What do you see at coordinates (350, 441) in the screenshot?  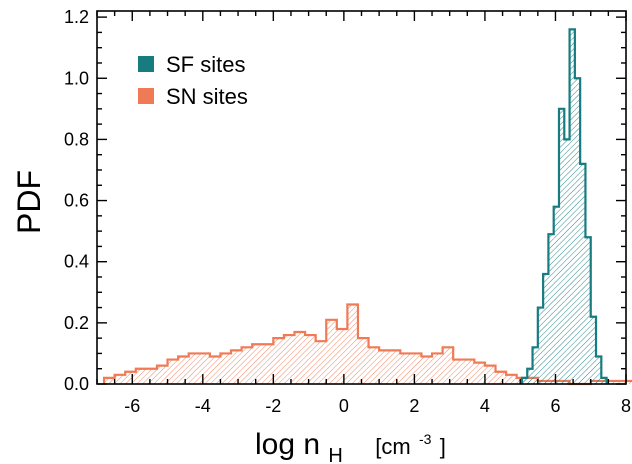 I see `x-axis-title: log n H [cm -3 ]` at bounding box center [350, 441].